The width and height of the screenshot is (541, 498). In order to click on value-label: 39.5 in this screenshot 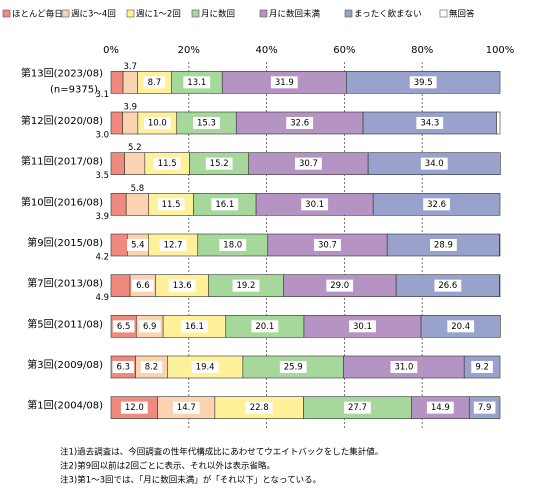, I will do `click(423, 83)`.